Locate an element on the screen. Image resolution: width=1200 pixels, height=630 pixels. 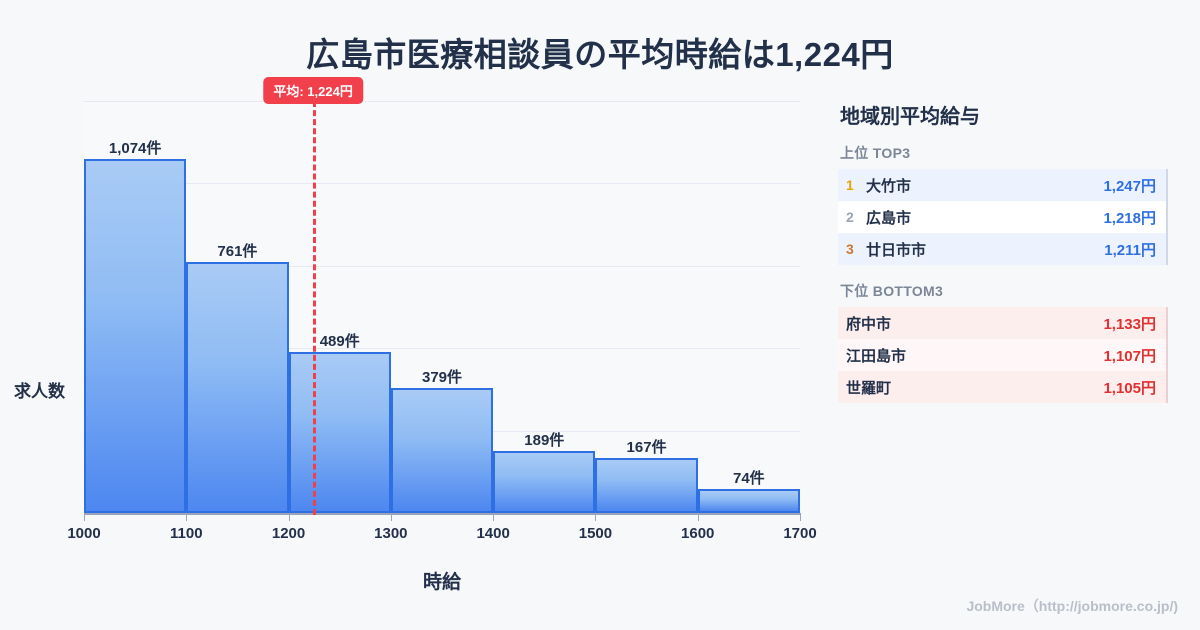
average-badge: 平均: 1,224円 is located at coordinates (313, 90).